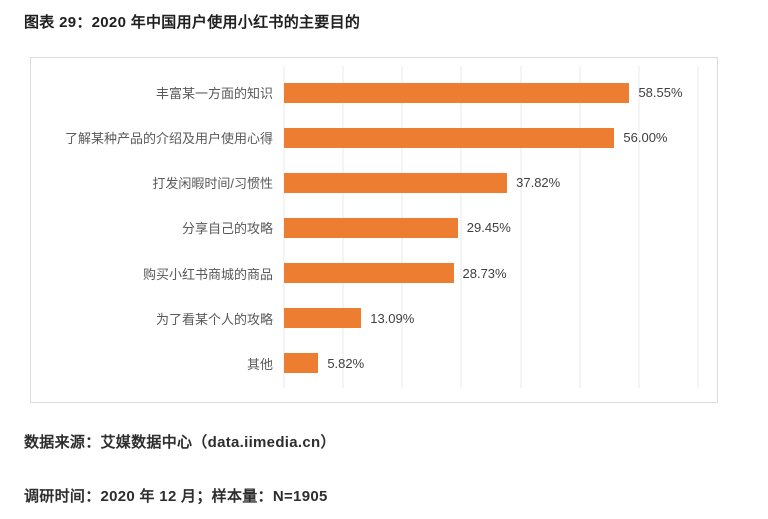 The height and width of the screenshot is (519, 768). I want to click on chart-row: 了解某种产品的介绍及用户使用心得 56.00%, so click(364, 137).